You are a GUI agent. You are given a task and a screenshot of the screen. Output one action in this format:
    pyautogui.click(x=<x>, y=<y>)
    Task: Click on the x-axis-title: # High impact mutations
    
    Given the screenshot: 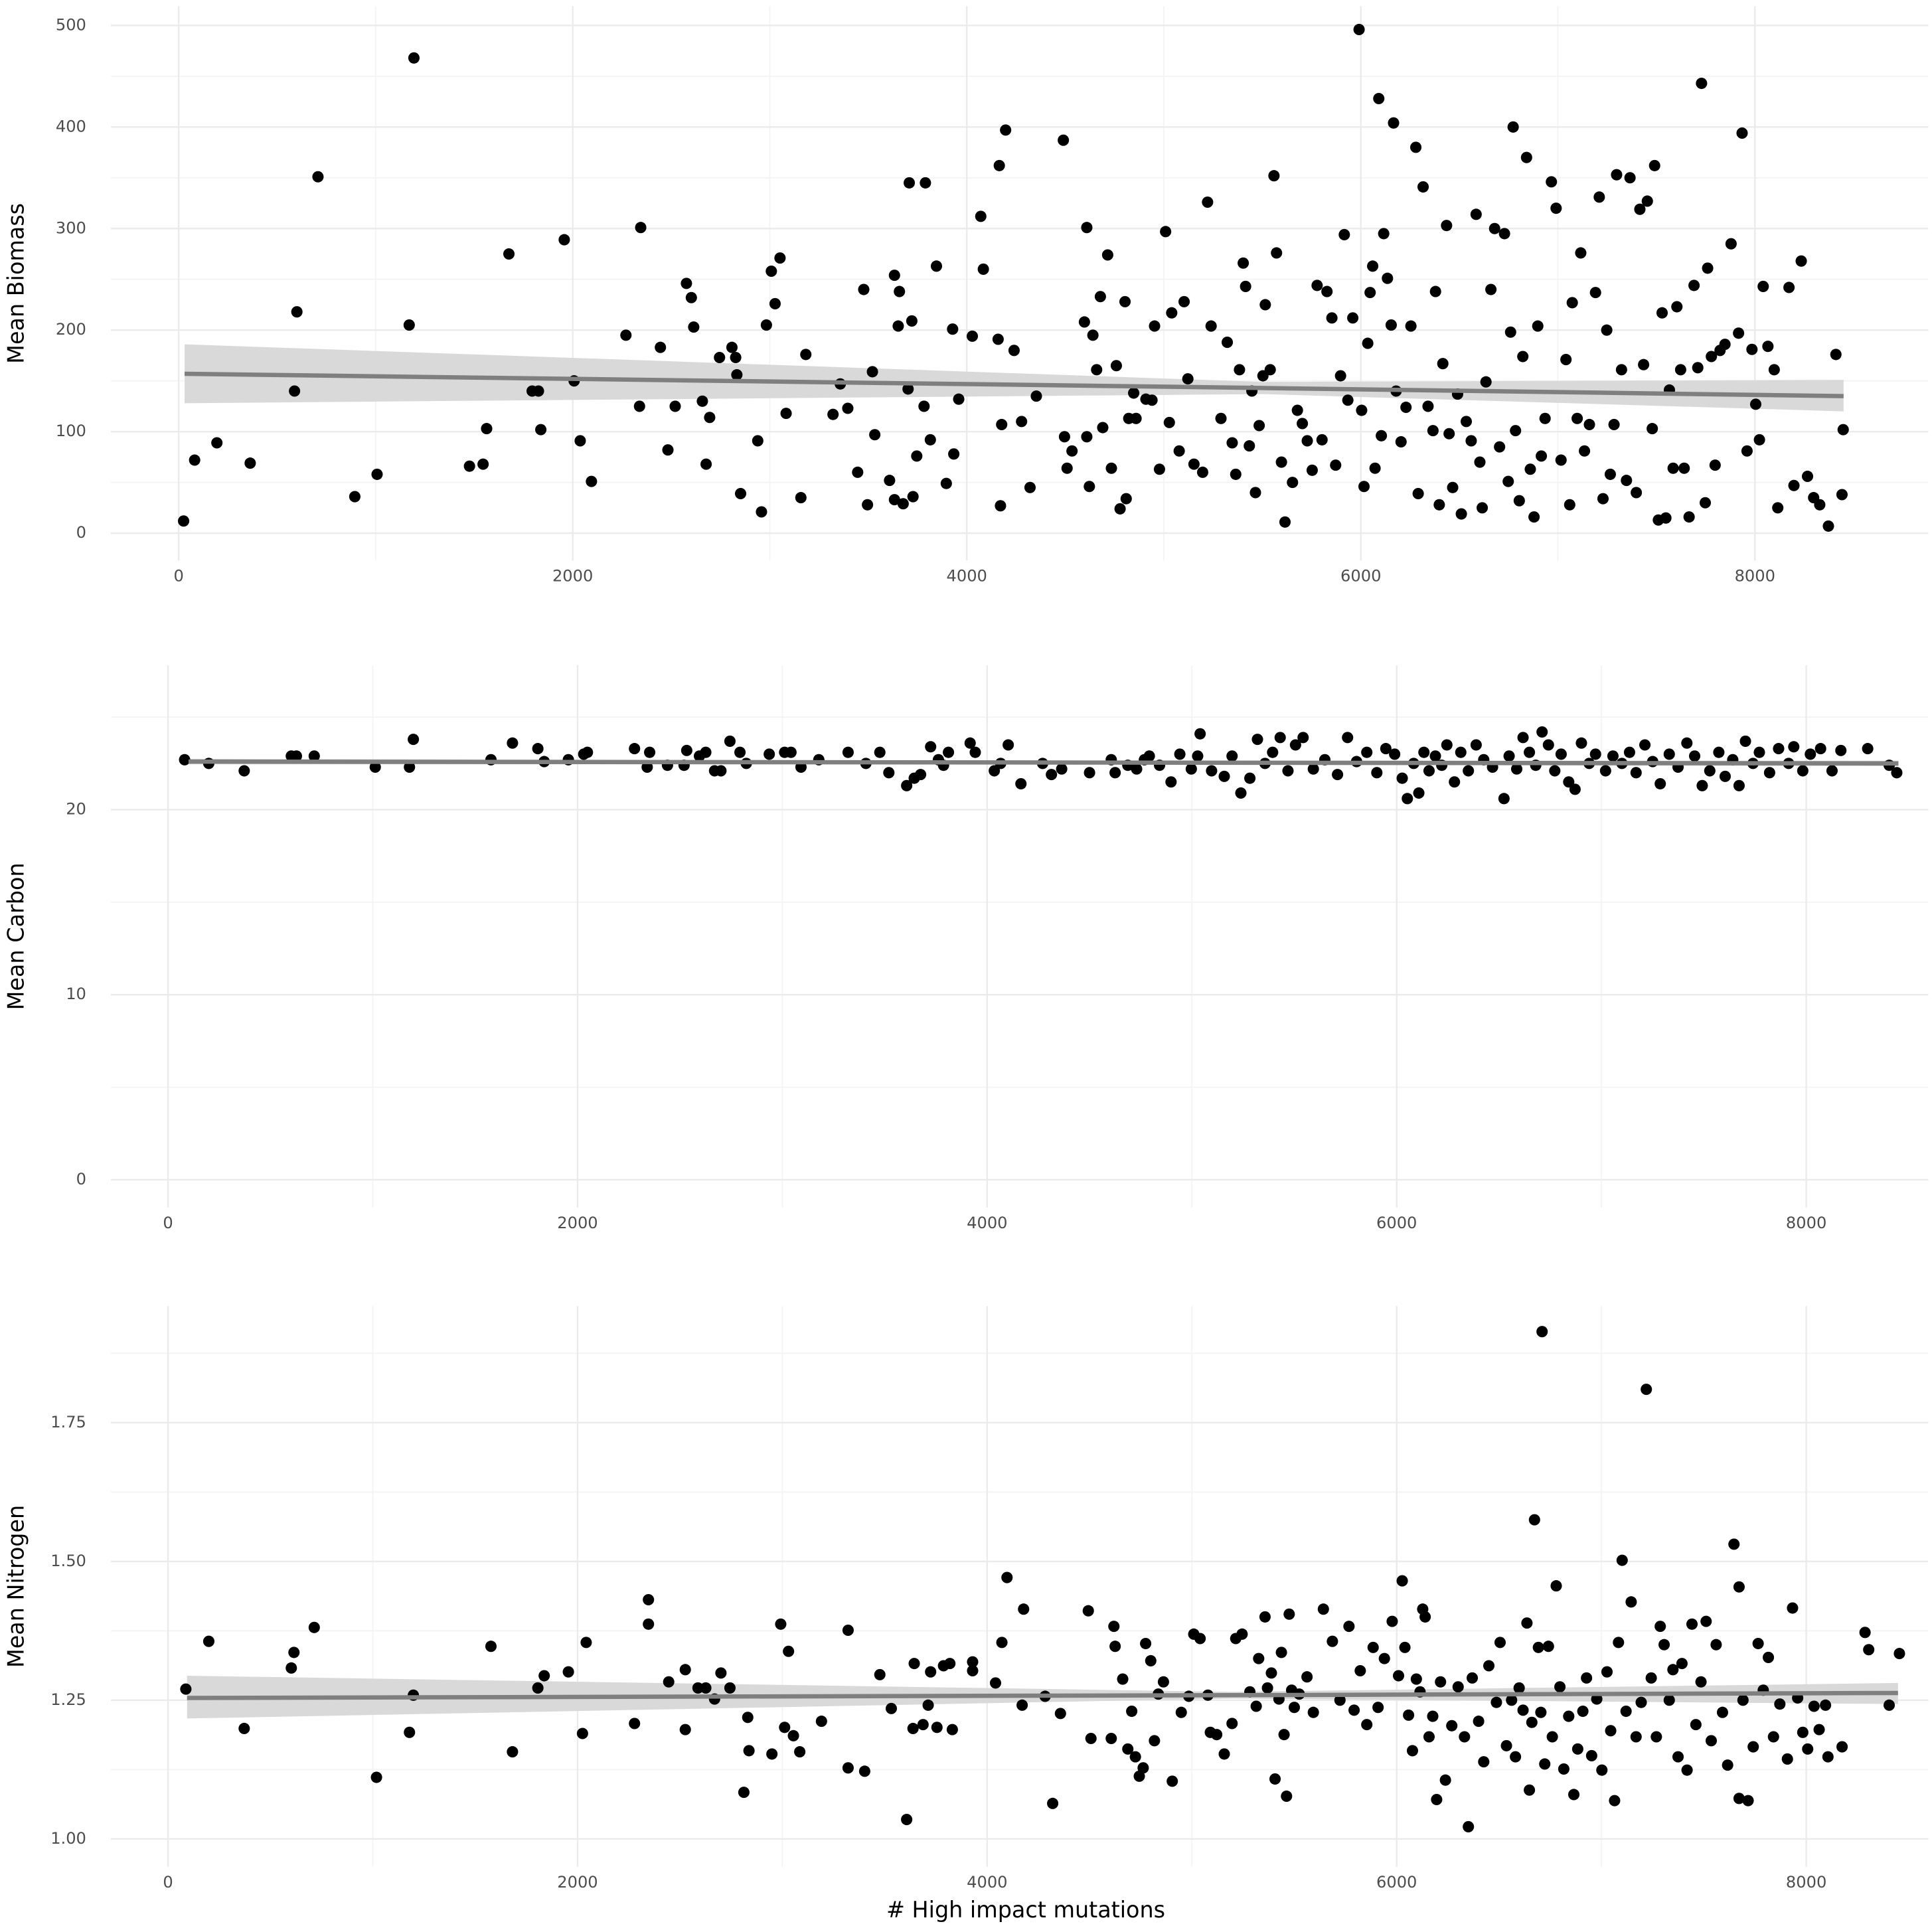 What is the action you would take?
    pyautogui.click(x=1025, y=1910)
    